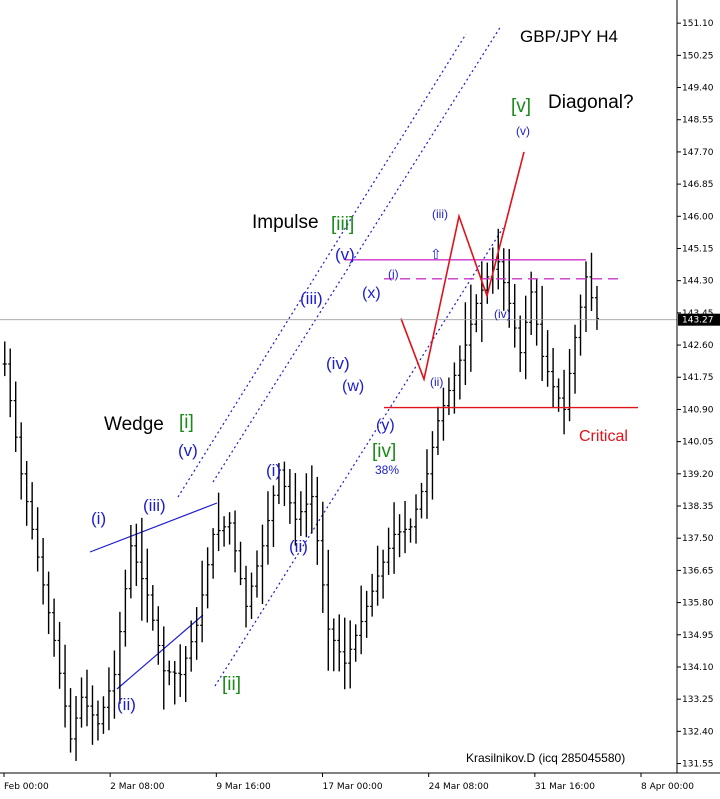 The height and width of the screenshot is (799, 720). I want to click on wedge-lower-line, so click(160, 652).